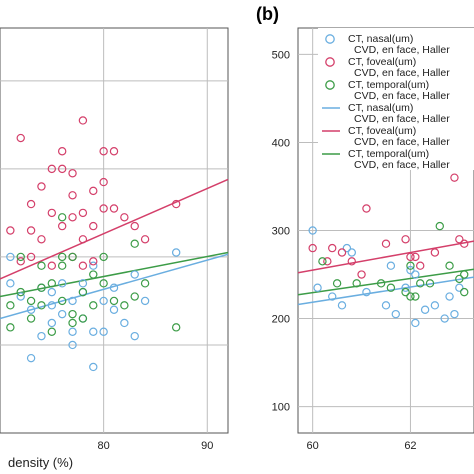 The height and width of the screenshot is (474, 474). Describe the element at coordinates (281, 232) in the screenshot. I see `panel-b-y-tick-label: 300` at that location.